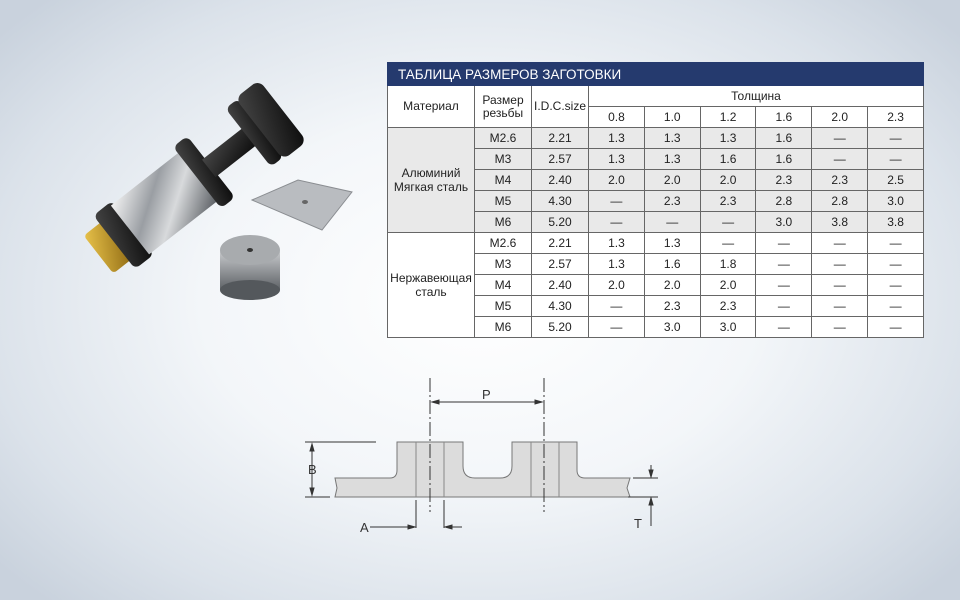 This screenshot has width=960, height=600. Describe the element at coordinates (616, 117) in the screenshot. I see `thickness-header-0.8: 0.8` at that location.